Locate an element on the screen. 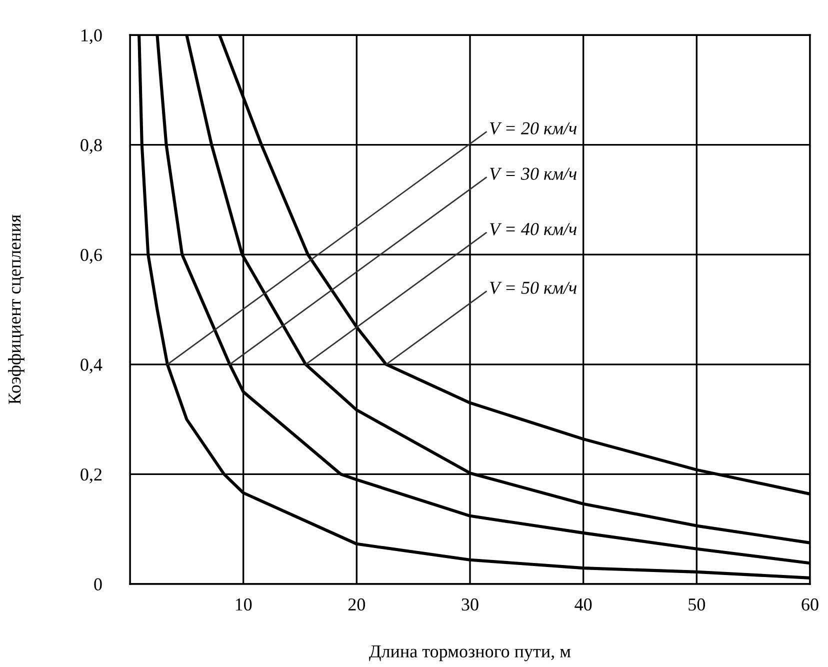  annotation: V = 30 км/ч is located at coordinates (533, 174).